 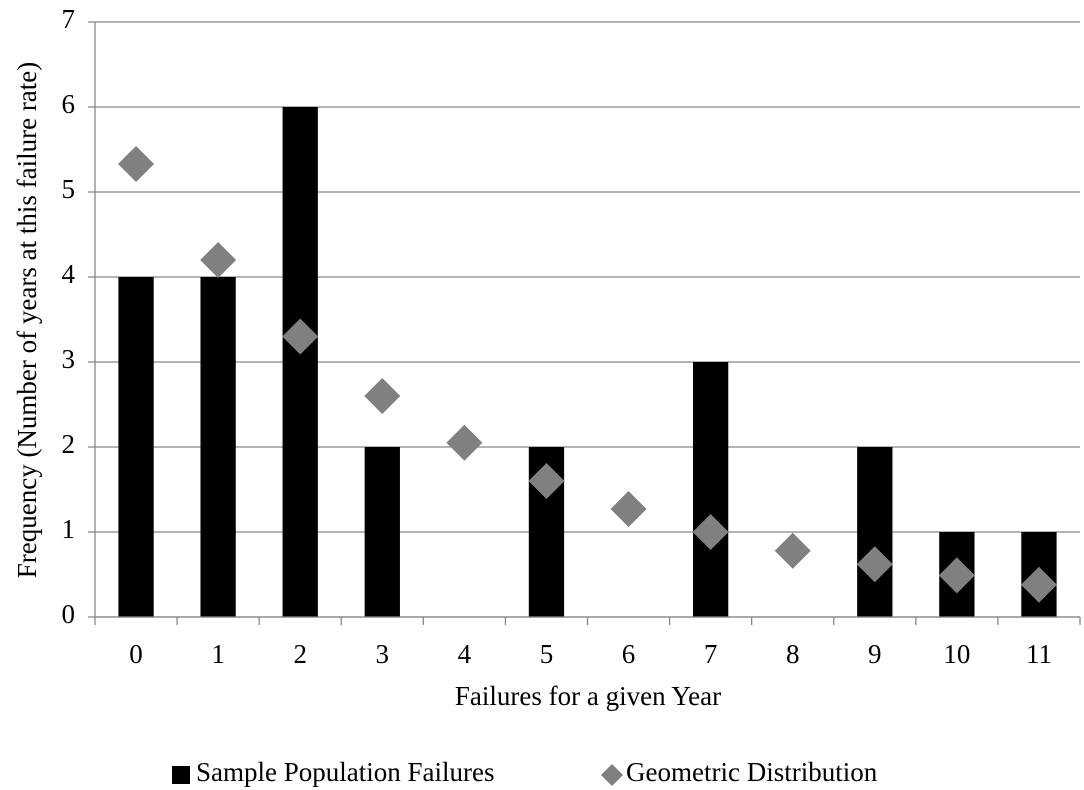 I want to click on legend-label: Geometric Distribution, so click(x=752, y=772).